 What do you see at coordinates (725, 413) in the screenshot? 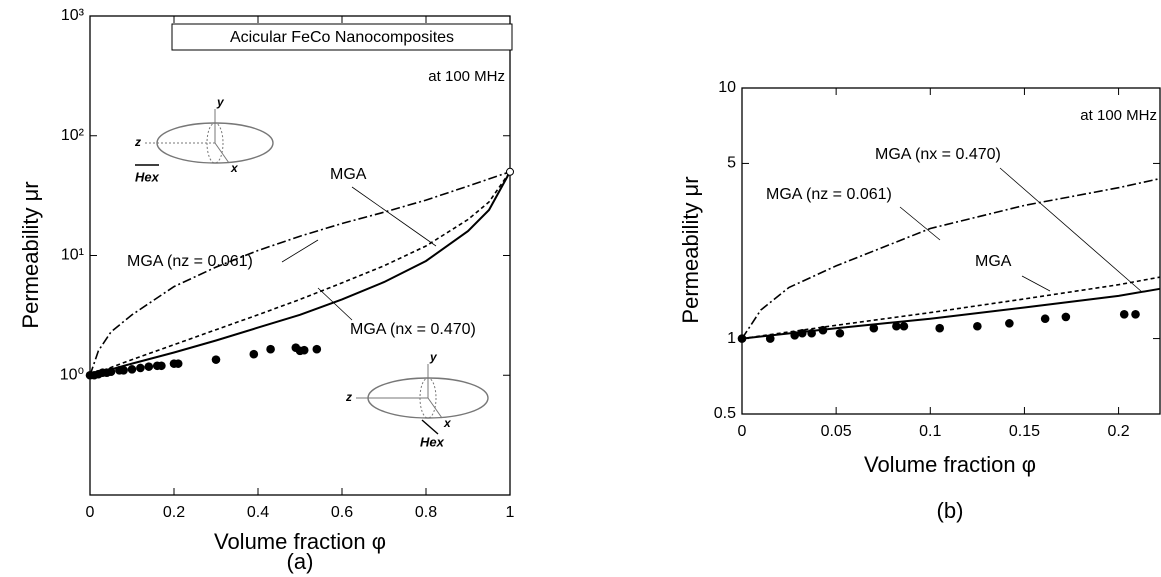
I see `y-tick-label: 0.5` at bounding box center [725, 413].